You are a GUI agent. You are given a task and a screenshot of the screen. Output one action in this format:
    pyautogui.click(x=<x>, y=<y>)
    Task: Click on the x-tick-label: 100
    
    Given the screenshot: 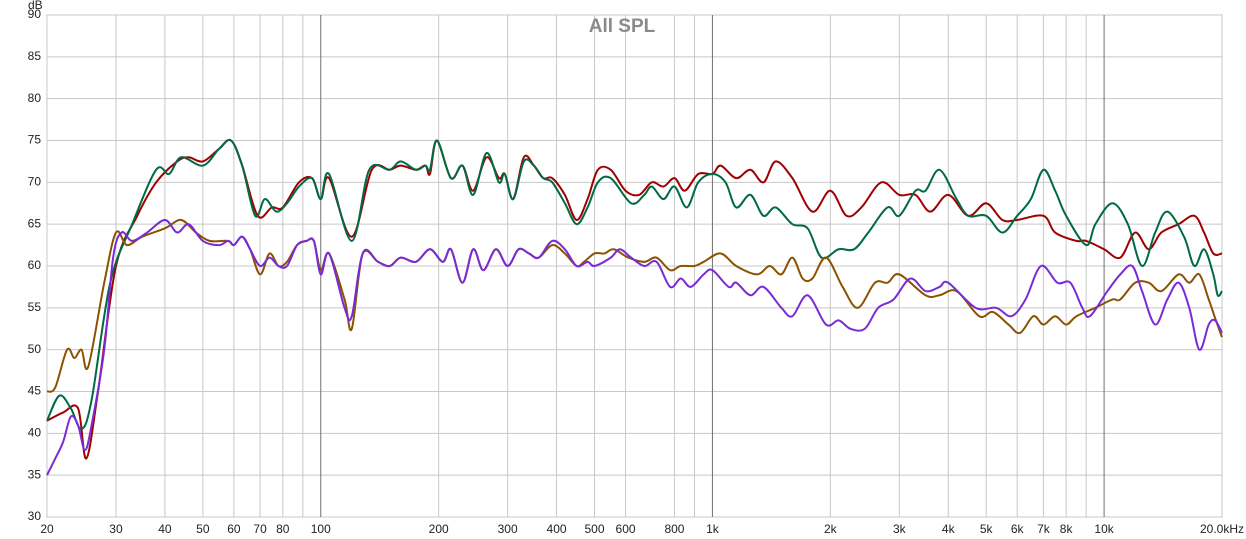 What is the action you would take?
    pyautogui.click(x=321, y=529)
    